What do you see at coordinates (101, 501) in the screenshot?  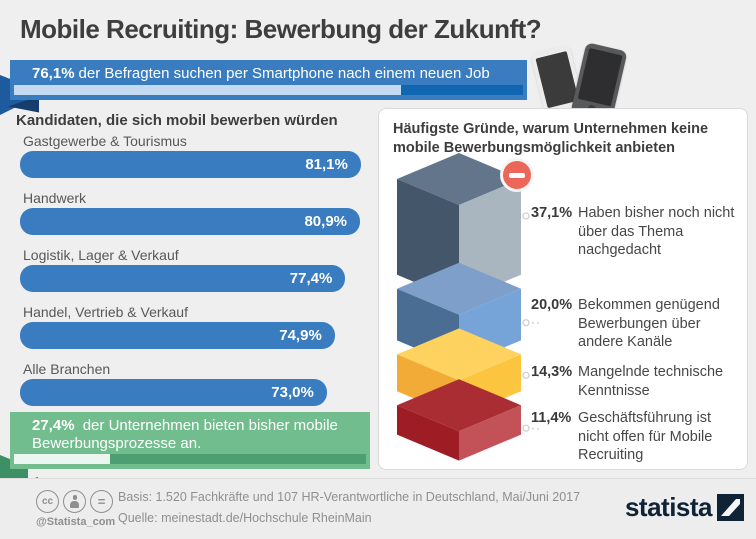 I see `equal-icon: =` at bounding box center [101, 501].